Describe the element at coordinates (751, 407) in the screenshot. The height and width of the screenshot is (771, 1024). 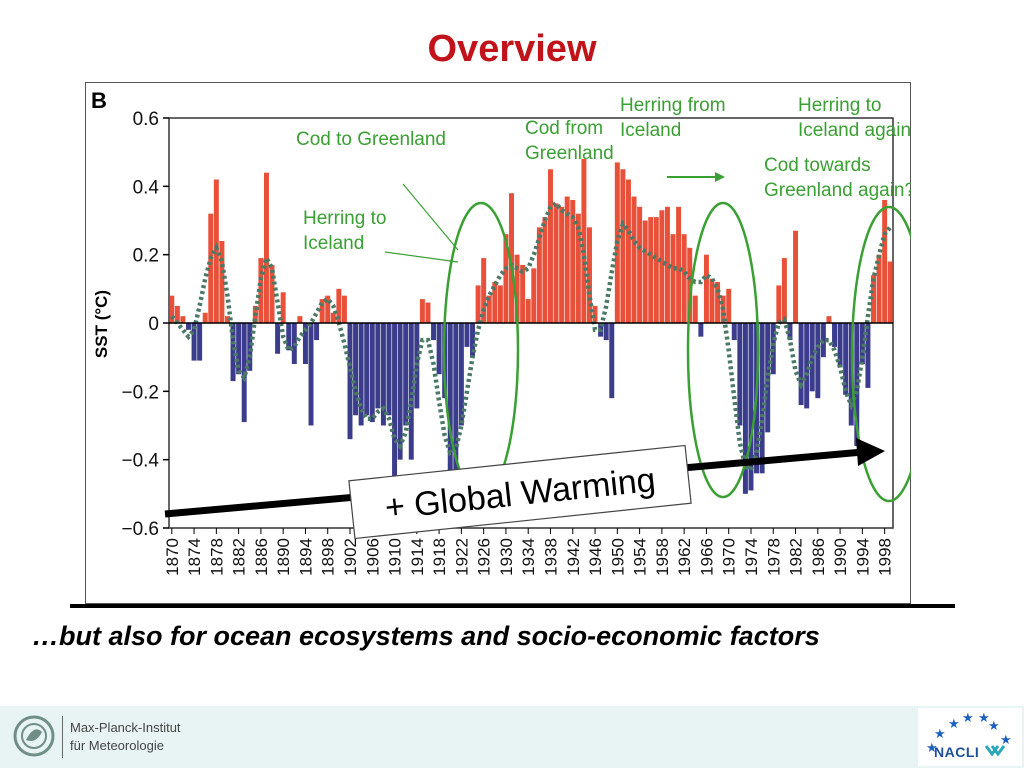
I see `bar-1974` at that location.